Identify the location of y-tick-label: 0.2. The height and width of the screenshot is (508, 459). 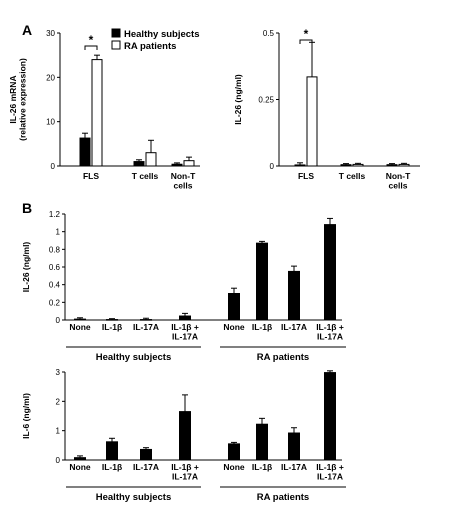
(55, 302).